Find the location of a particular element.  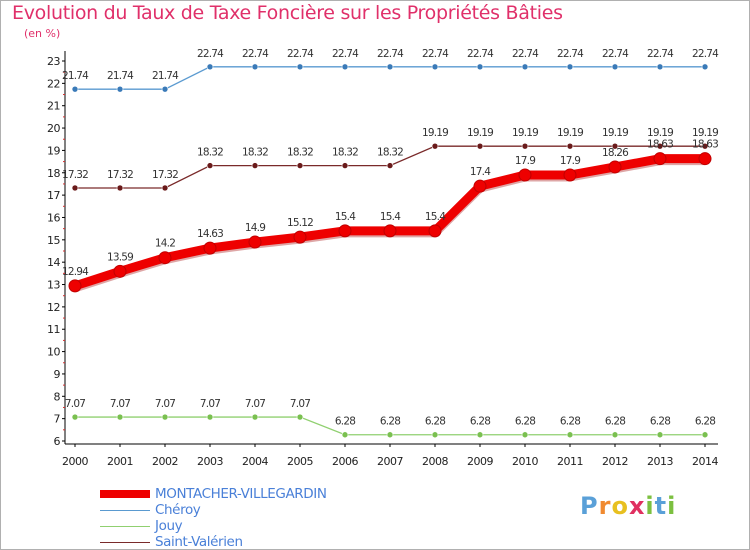

legend-label: Chéroy is located at coordinates (178, 510).